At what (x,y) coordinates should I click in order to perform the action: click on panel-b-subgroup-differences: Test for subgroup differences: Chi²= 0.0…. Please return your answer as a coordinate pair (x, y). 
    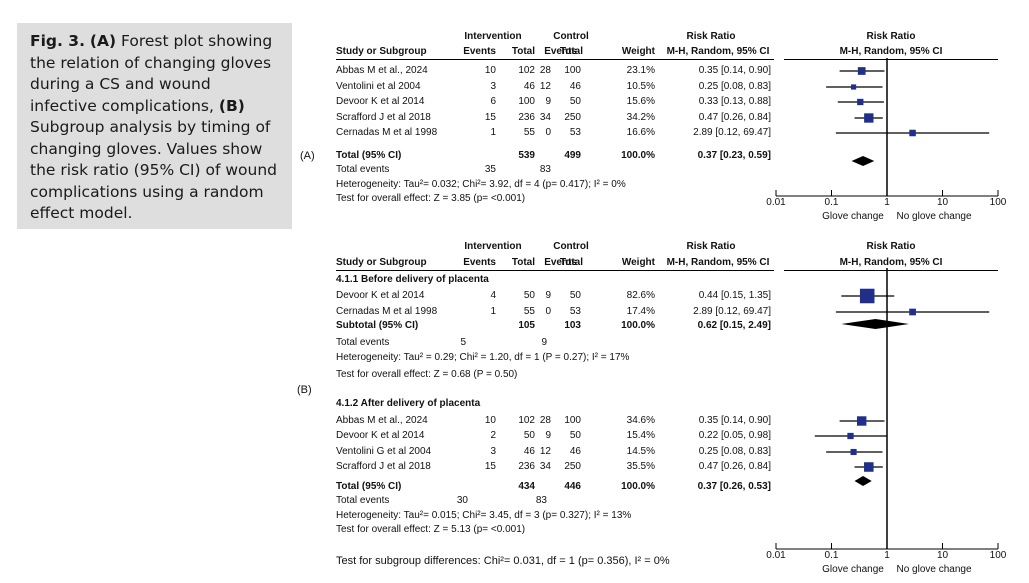
    Looking at the image, I should click on (503, 561).